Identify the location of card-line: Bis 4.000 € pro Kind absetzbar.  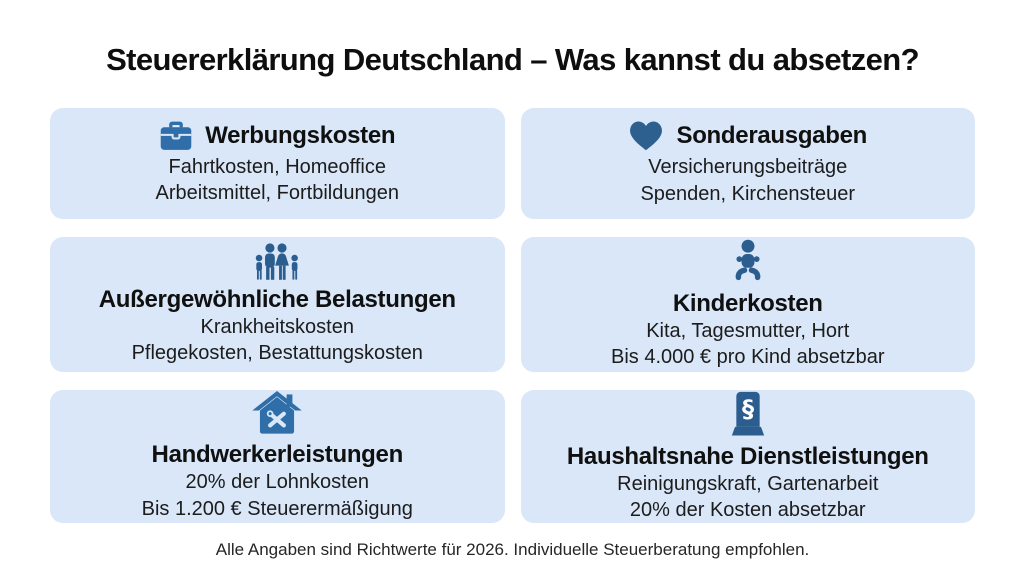
(747, 357).